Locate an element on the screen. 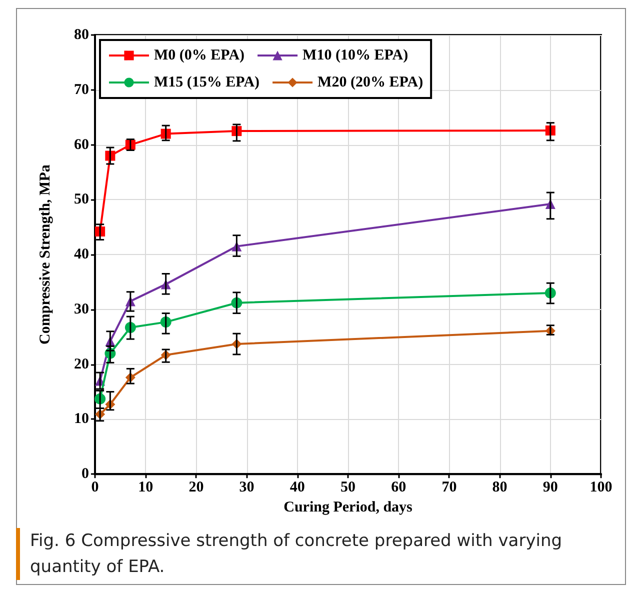  y-tick-label: 40 is located at coordinates (81, 254).